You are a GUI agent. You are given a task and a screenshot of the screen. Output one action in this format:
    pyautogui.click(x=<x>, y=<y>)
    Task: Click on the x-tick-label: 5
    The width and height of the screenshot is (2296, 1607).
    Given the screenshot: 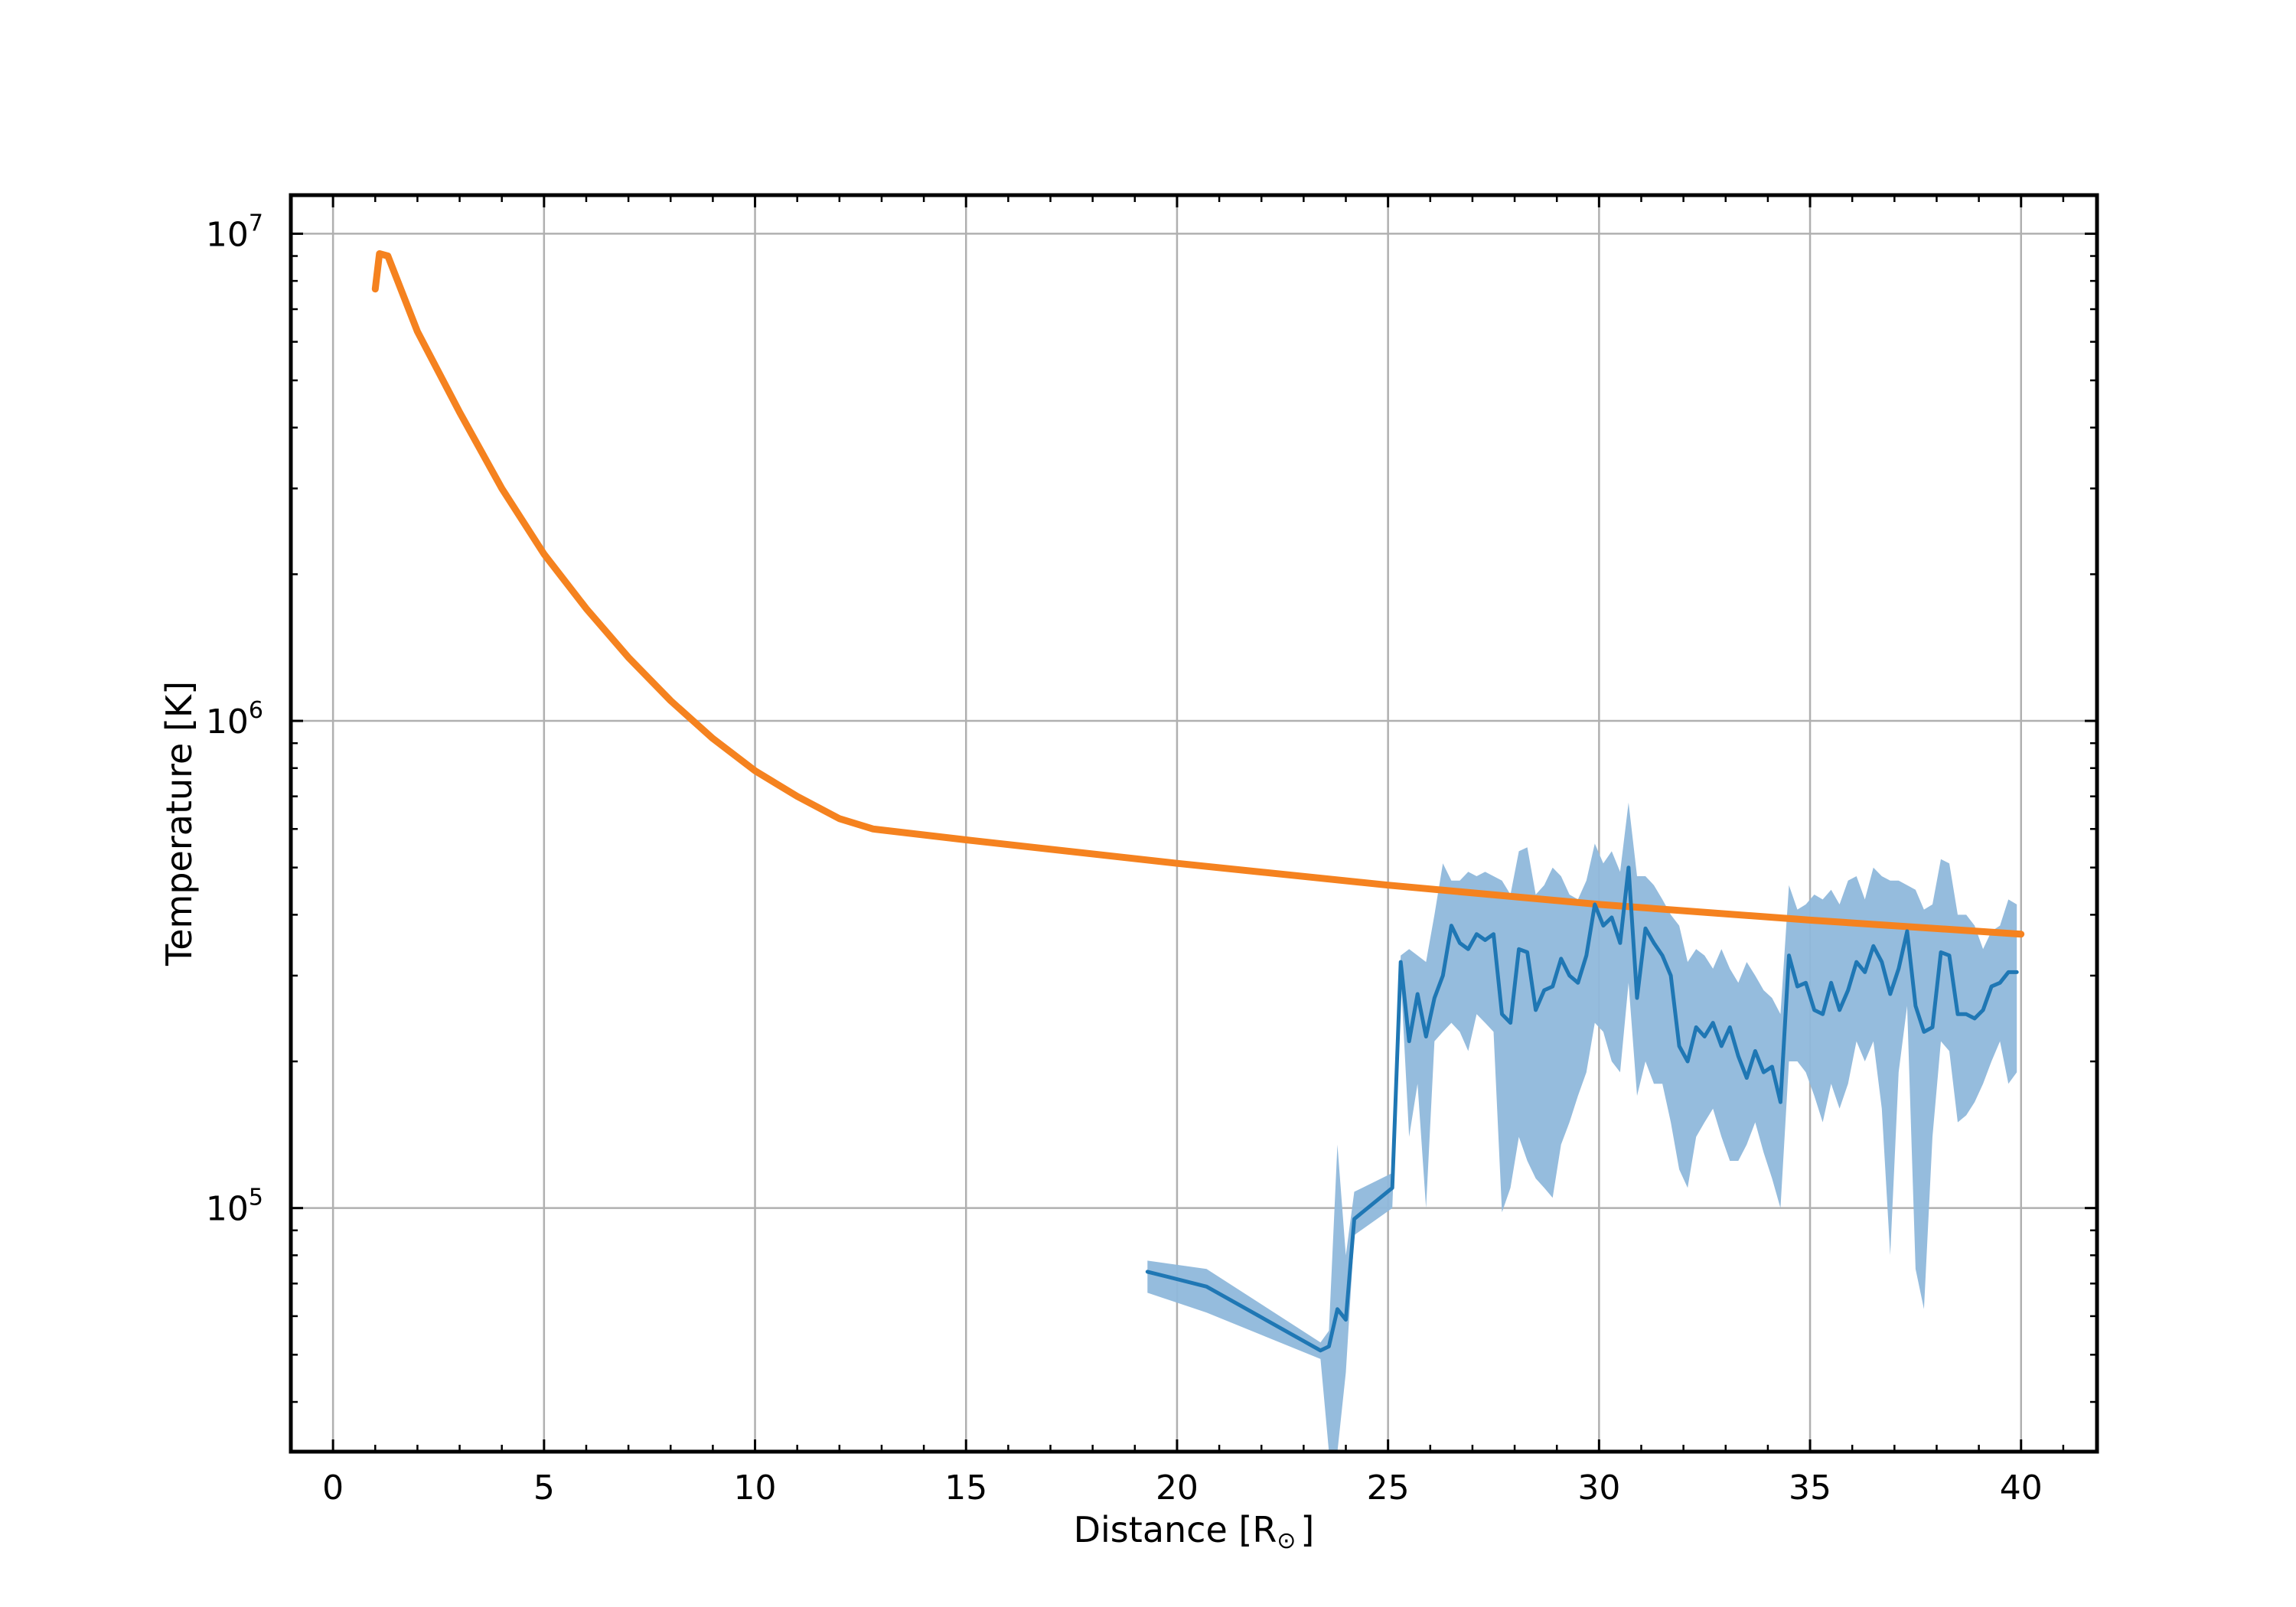 What is the action you would take?
    pyautogui.click(x=544, y=1488)
    